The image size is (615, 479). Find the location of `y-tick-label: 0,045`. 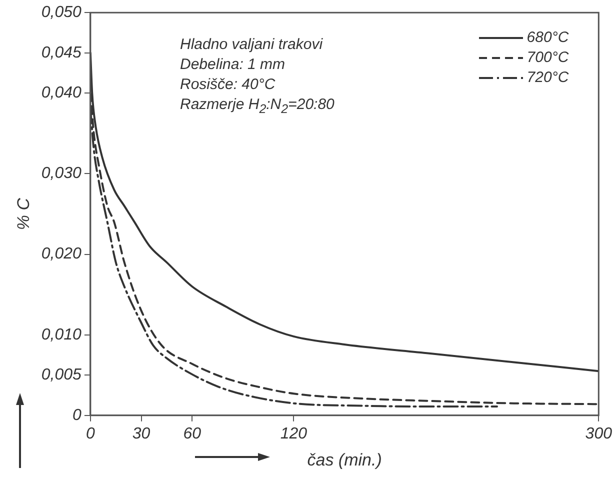

y-tick-label: 0,045 is located at coordinates (61, 53).